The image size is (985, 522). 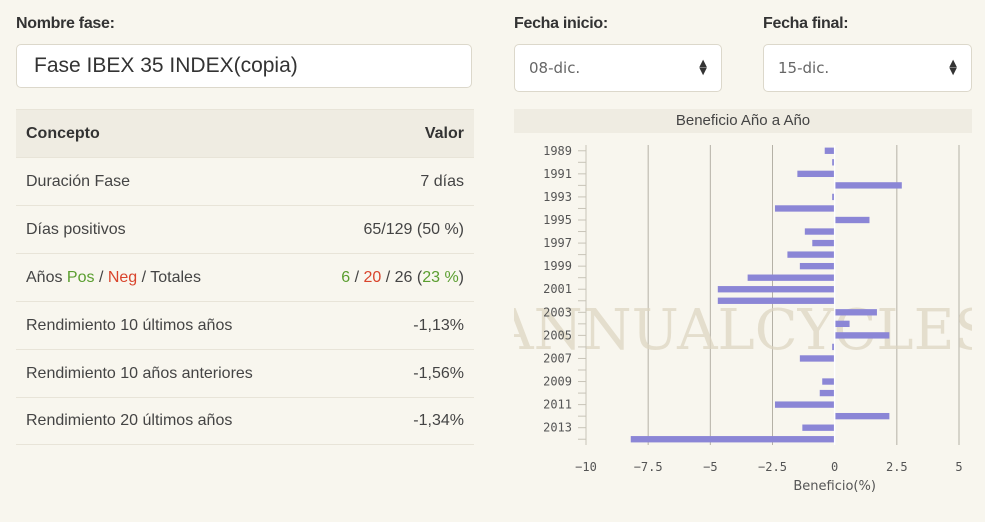 What do you see at coordinates (438, 420) in the screenshot?
I see `row-value: -1,34%` at bounding box center [438, 420].